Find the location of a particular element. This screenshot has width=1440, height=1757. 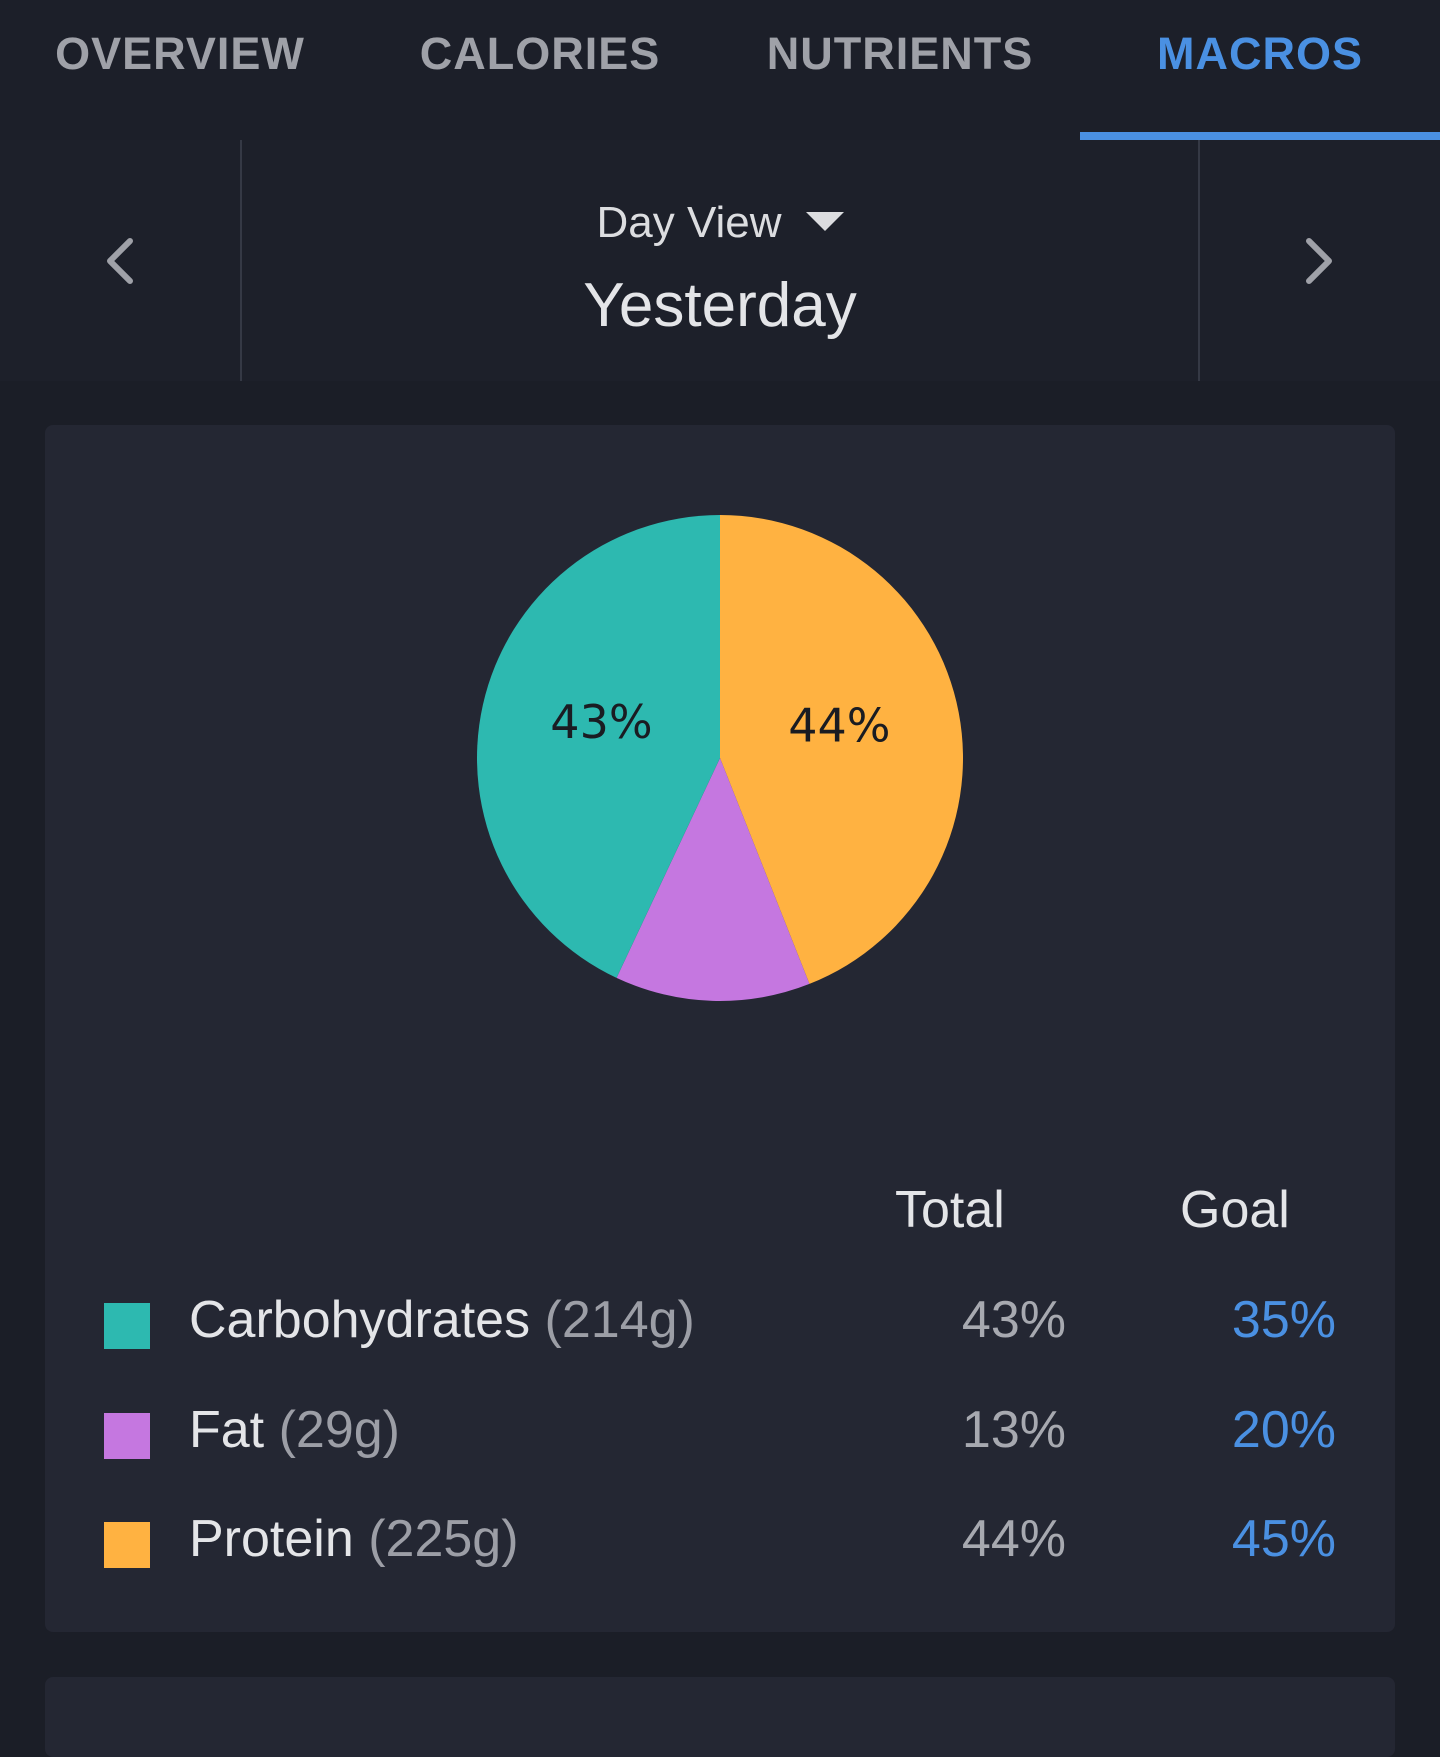

tab-calories: CALORIES is located at coordinates (540, 53).